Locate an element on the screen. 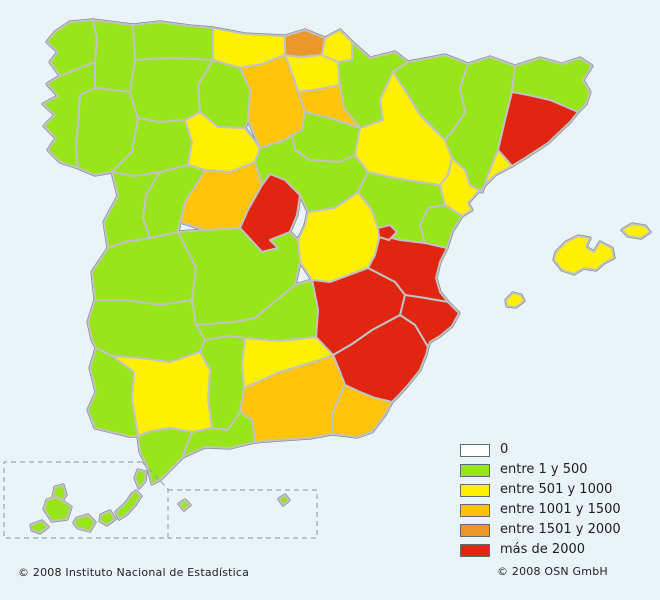  legend-item-3: entre 1001 y 1500 is located at coordinates (540, 510).